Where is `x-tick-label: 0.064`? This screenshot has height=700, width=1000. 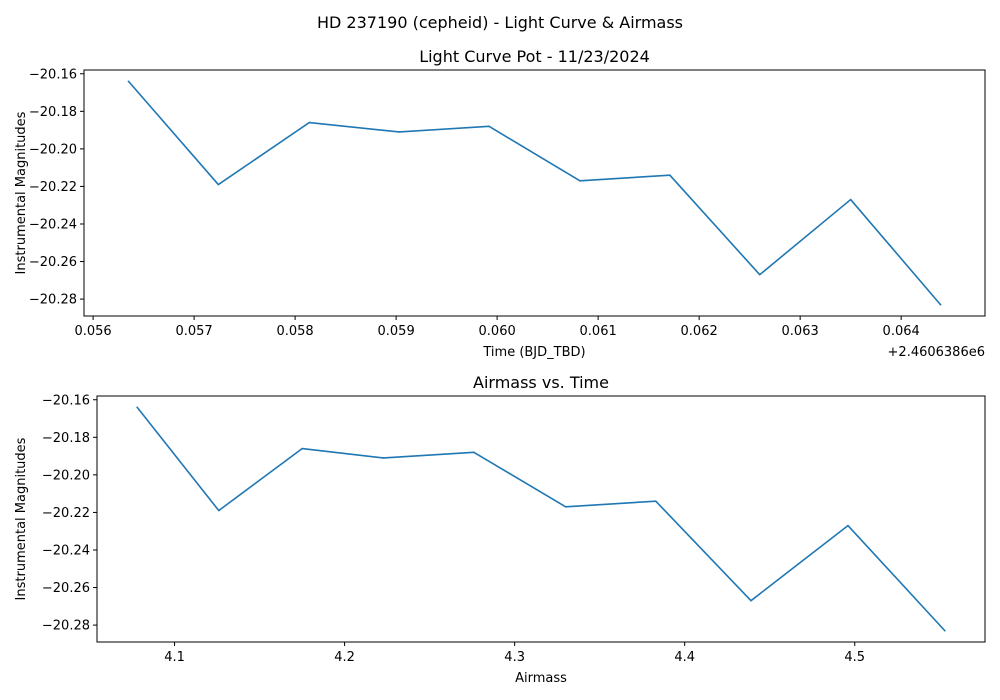
x-tick-label: 0.064 is located at coordinates (901, 331).